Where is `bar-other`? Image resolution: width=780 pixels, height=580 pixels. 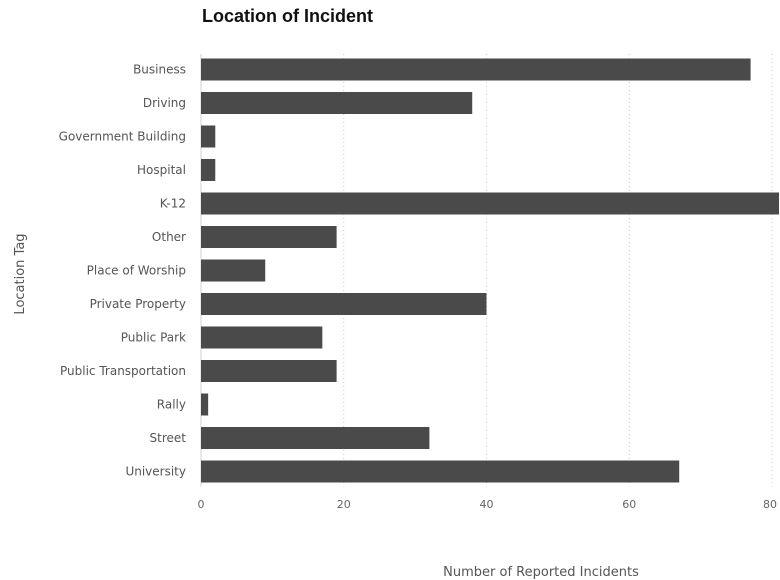 bar-other is located at coordinates (269, 237).